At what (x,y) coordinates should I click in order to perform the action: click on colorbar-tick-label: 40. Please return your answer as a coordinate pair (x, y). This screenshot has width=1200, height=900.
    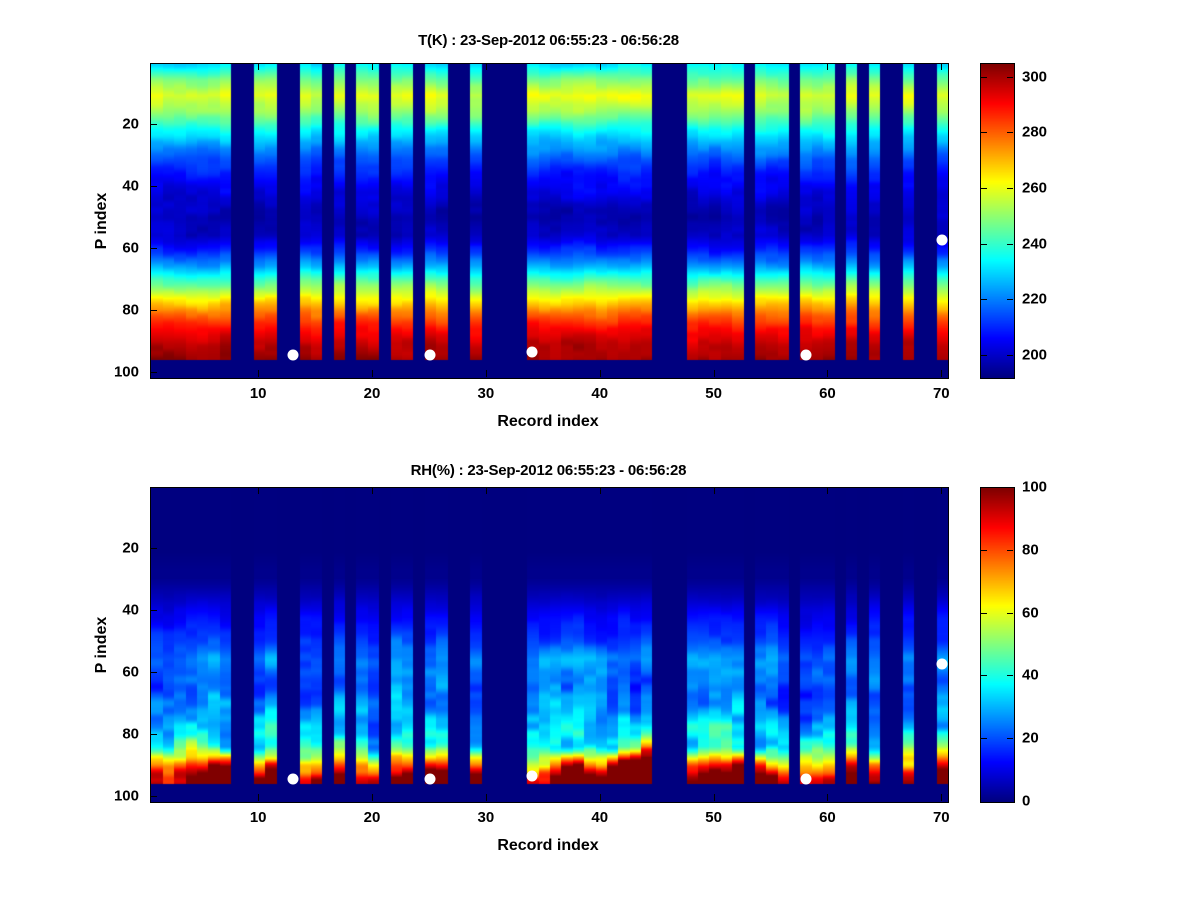
    Looking at the image, I should click on (1030, 675).